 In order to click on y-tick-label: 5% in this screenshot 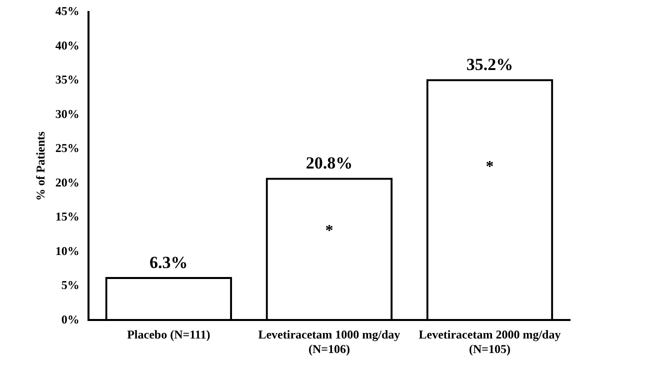, I will do `click(70, 285)`.